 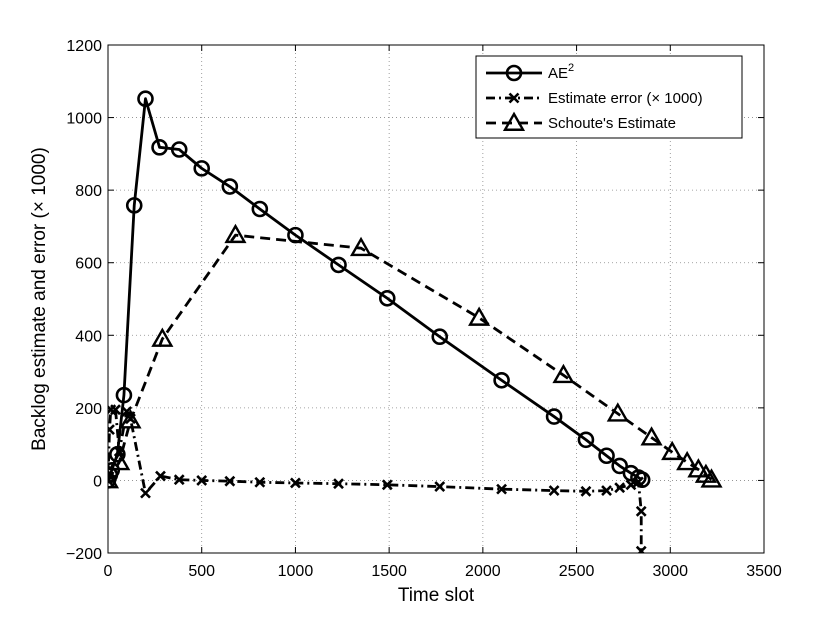 I want to click on x-tick-label: 0, so click(x=108, y=571).